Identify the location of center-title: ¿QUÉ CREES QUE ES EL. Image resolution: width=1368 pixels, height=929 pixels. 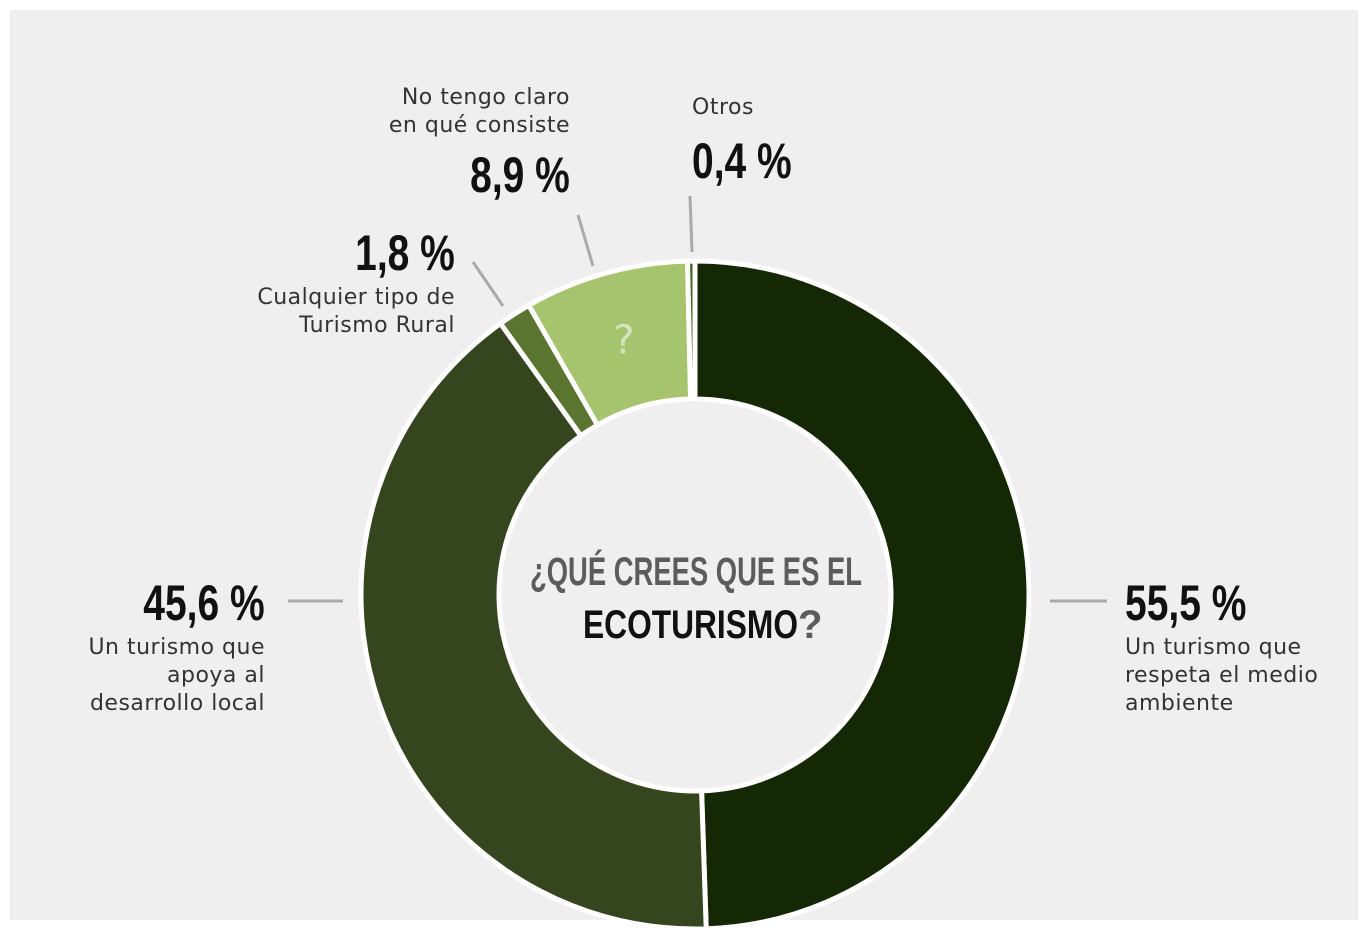
(696, 571).